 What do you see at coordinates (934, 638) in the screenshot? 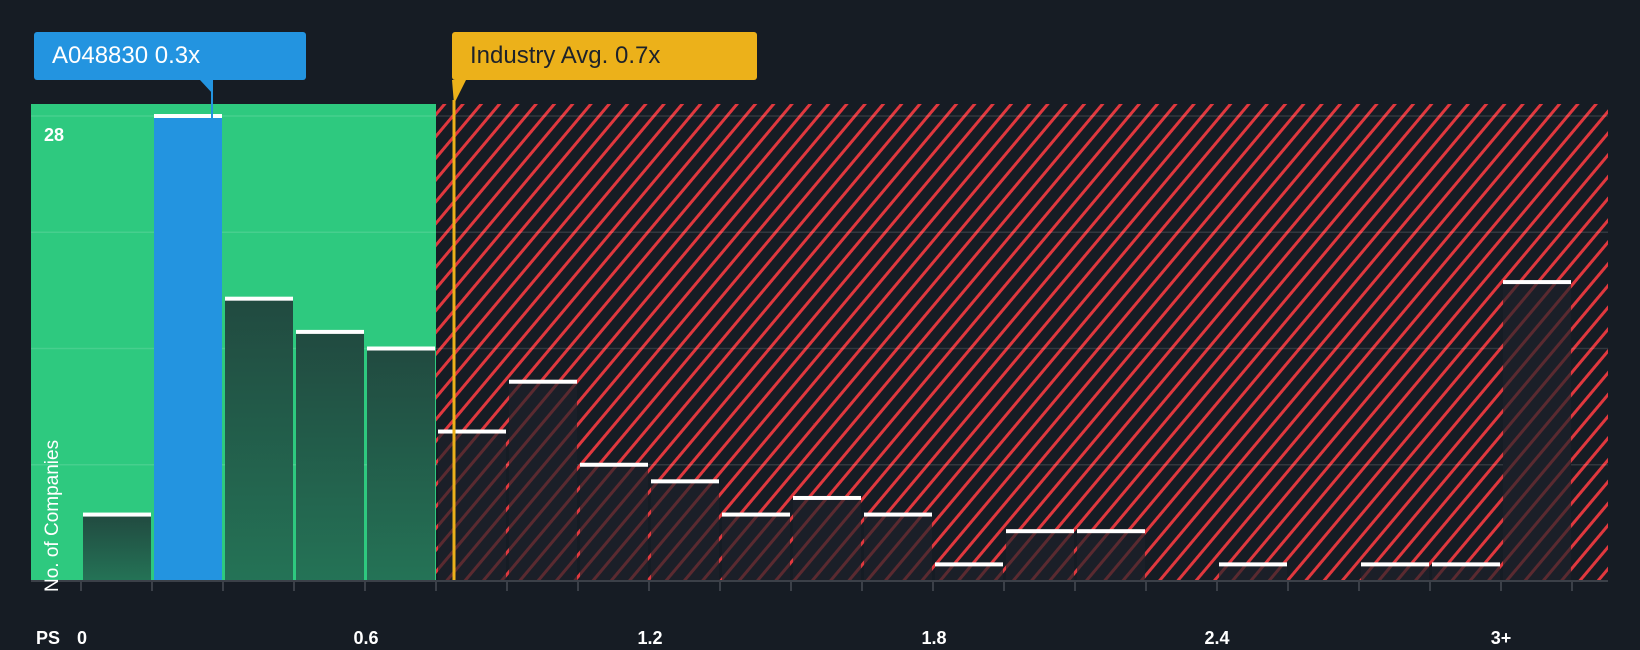
I see `x-tick-label: 1.8` at bounding box center [934, 638].